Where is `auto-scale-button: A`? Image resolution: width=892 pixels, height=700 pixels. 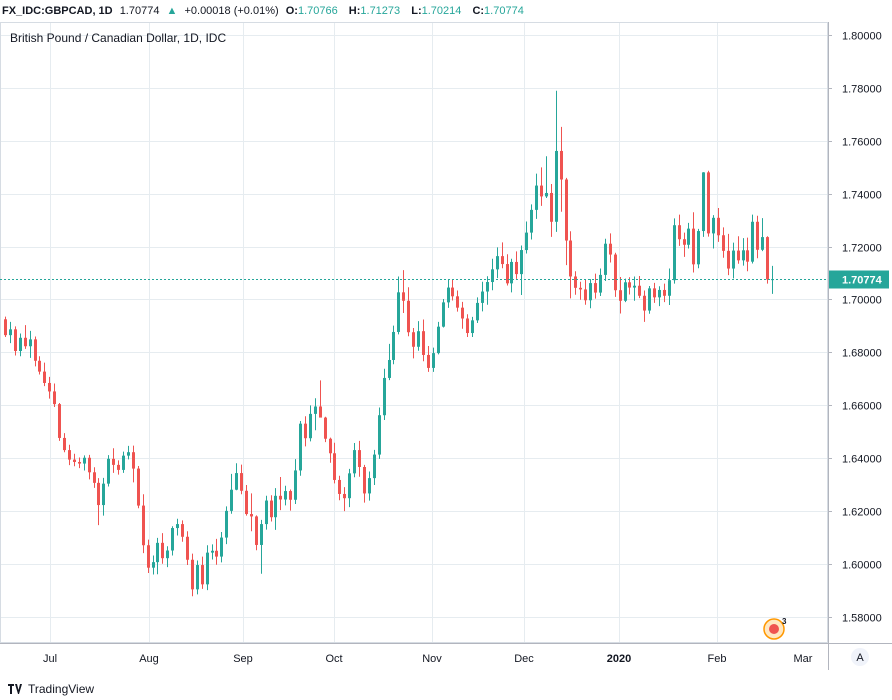 auto-scale-button: A is located at coordinates (860, 657).